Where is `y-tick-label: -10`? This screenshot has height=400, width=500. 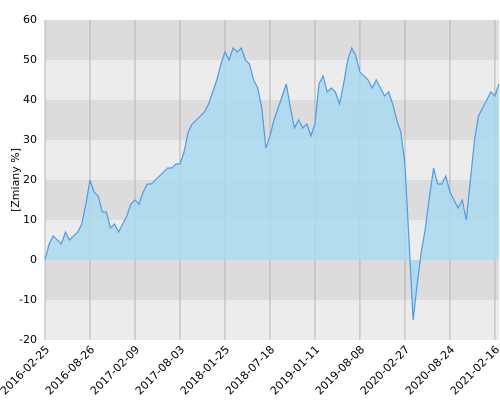 y-tick-label: -10 is located at coordinates (28, 299).